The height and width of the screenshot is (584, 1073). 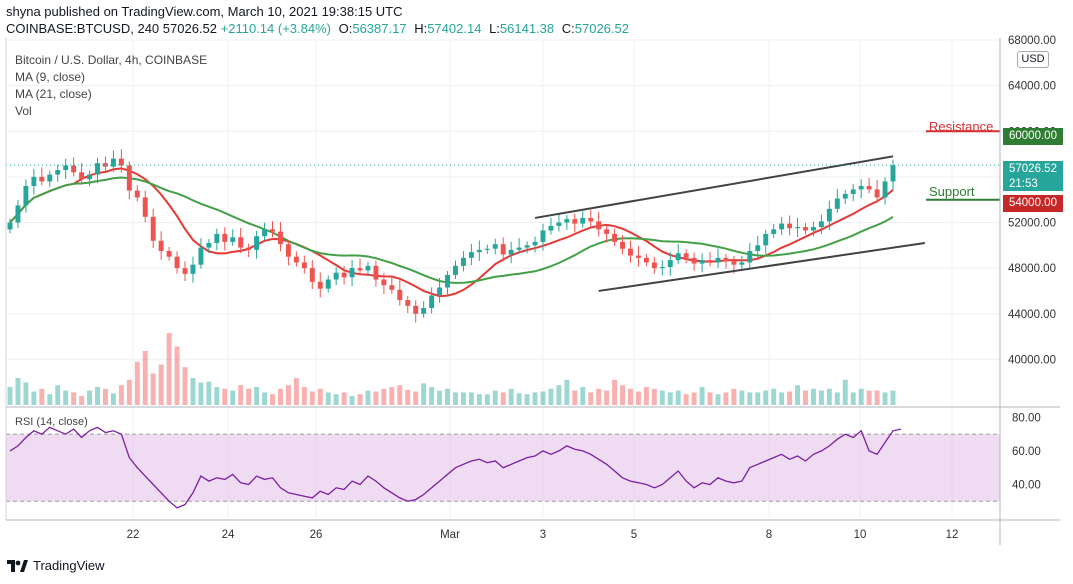 What do you see at coordinates (769, 535) in the screenshot?
I see `date-tick-label: 8` at bounding box center [769, 535].